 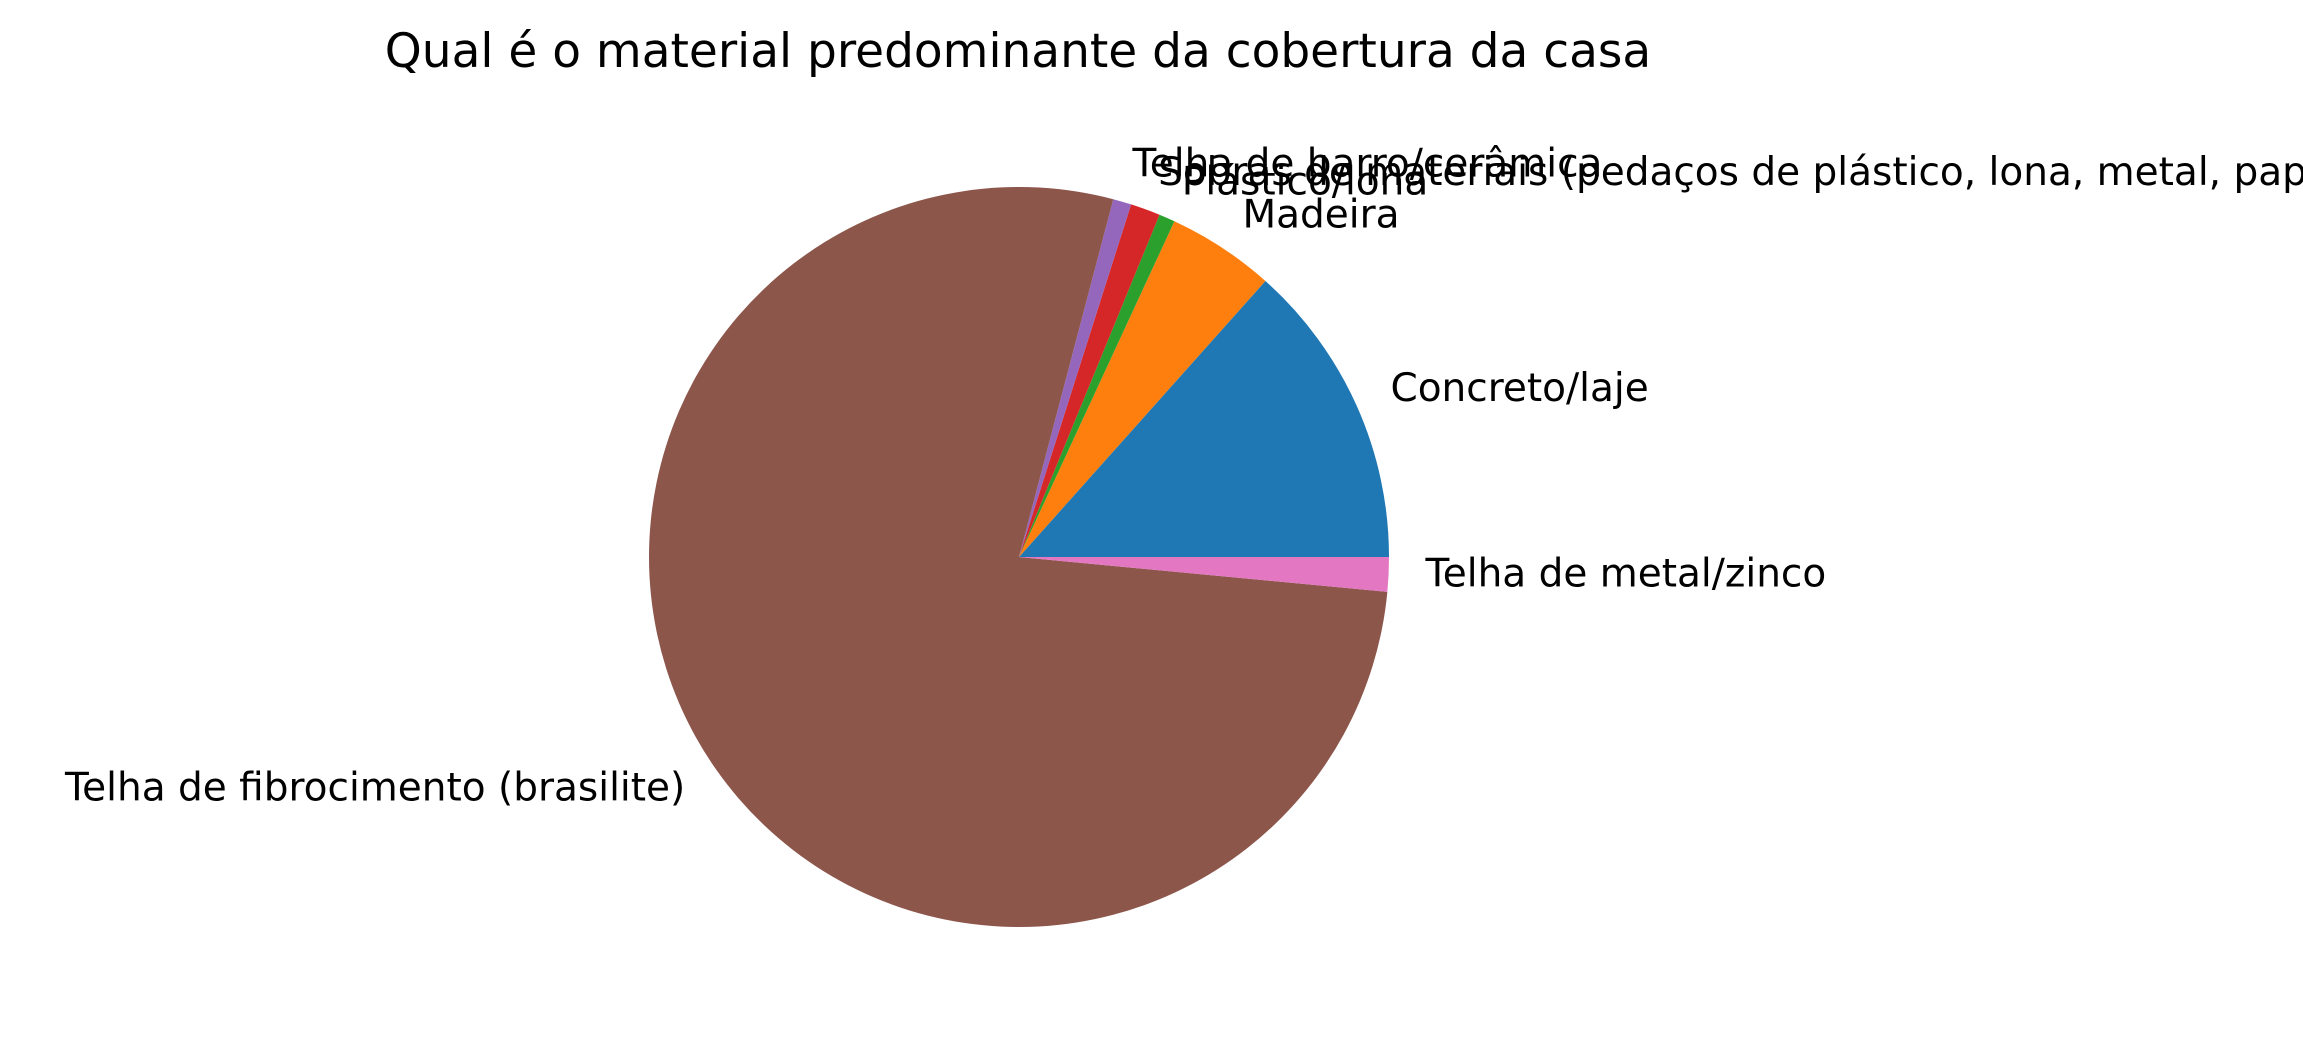 I want to click on pie-label-4: Telha de barro/cerâmica, so click(x=1367, y=164).